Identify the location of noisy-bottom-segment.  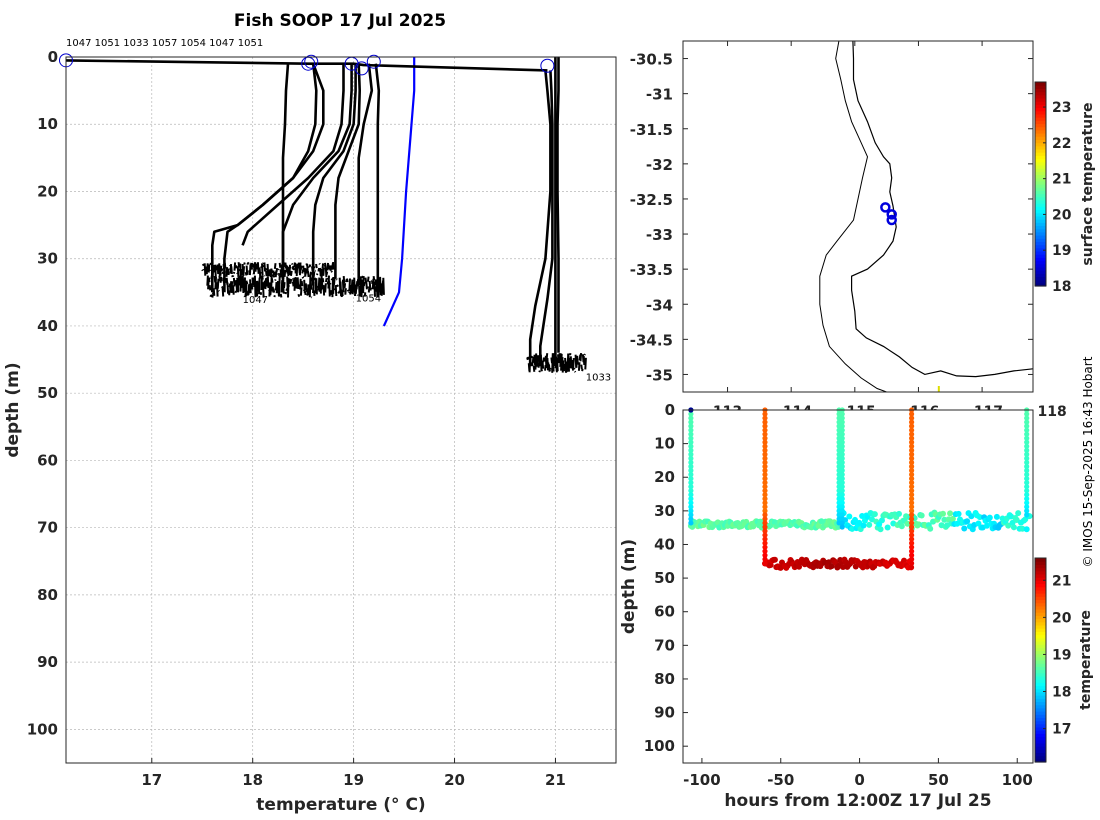
(268, 269).